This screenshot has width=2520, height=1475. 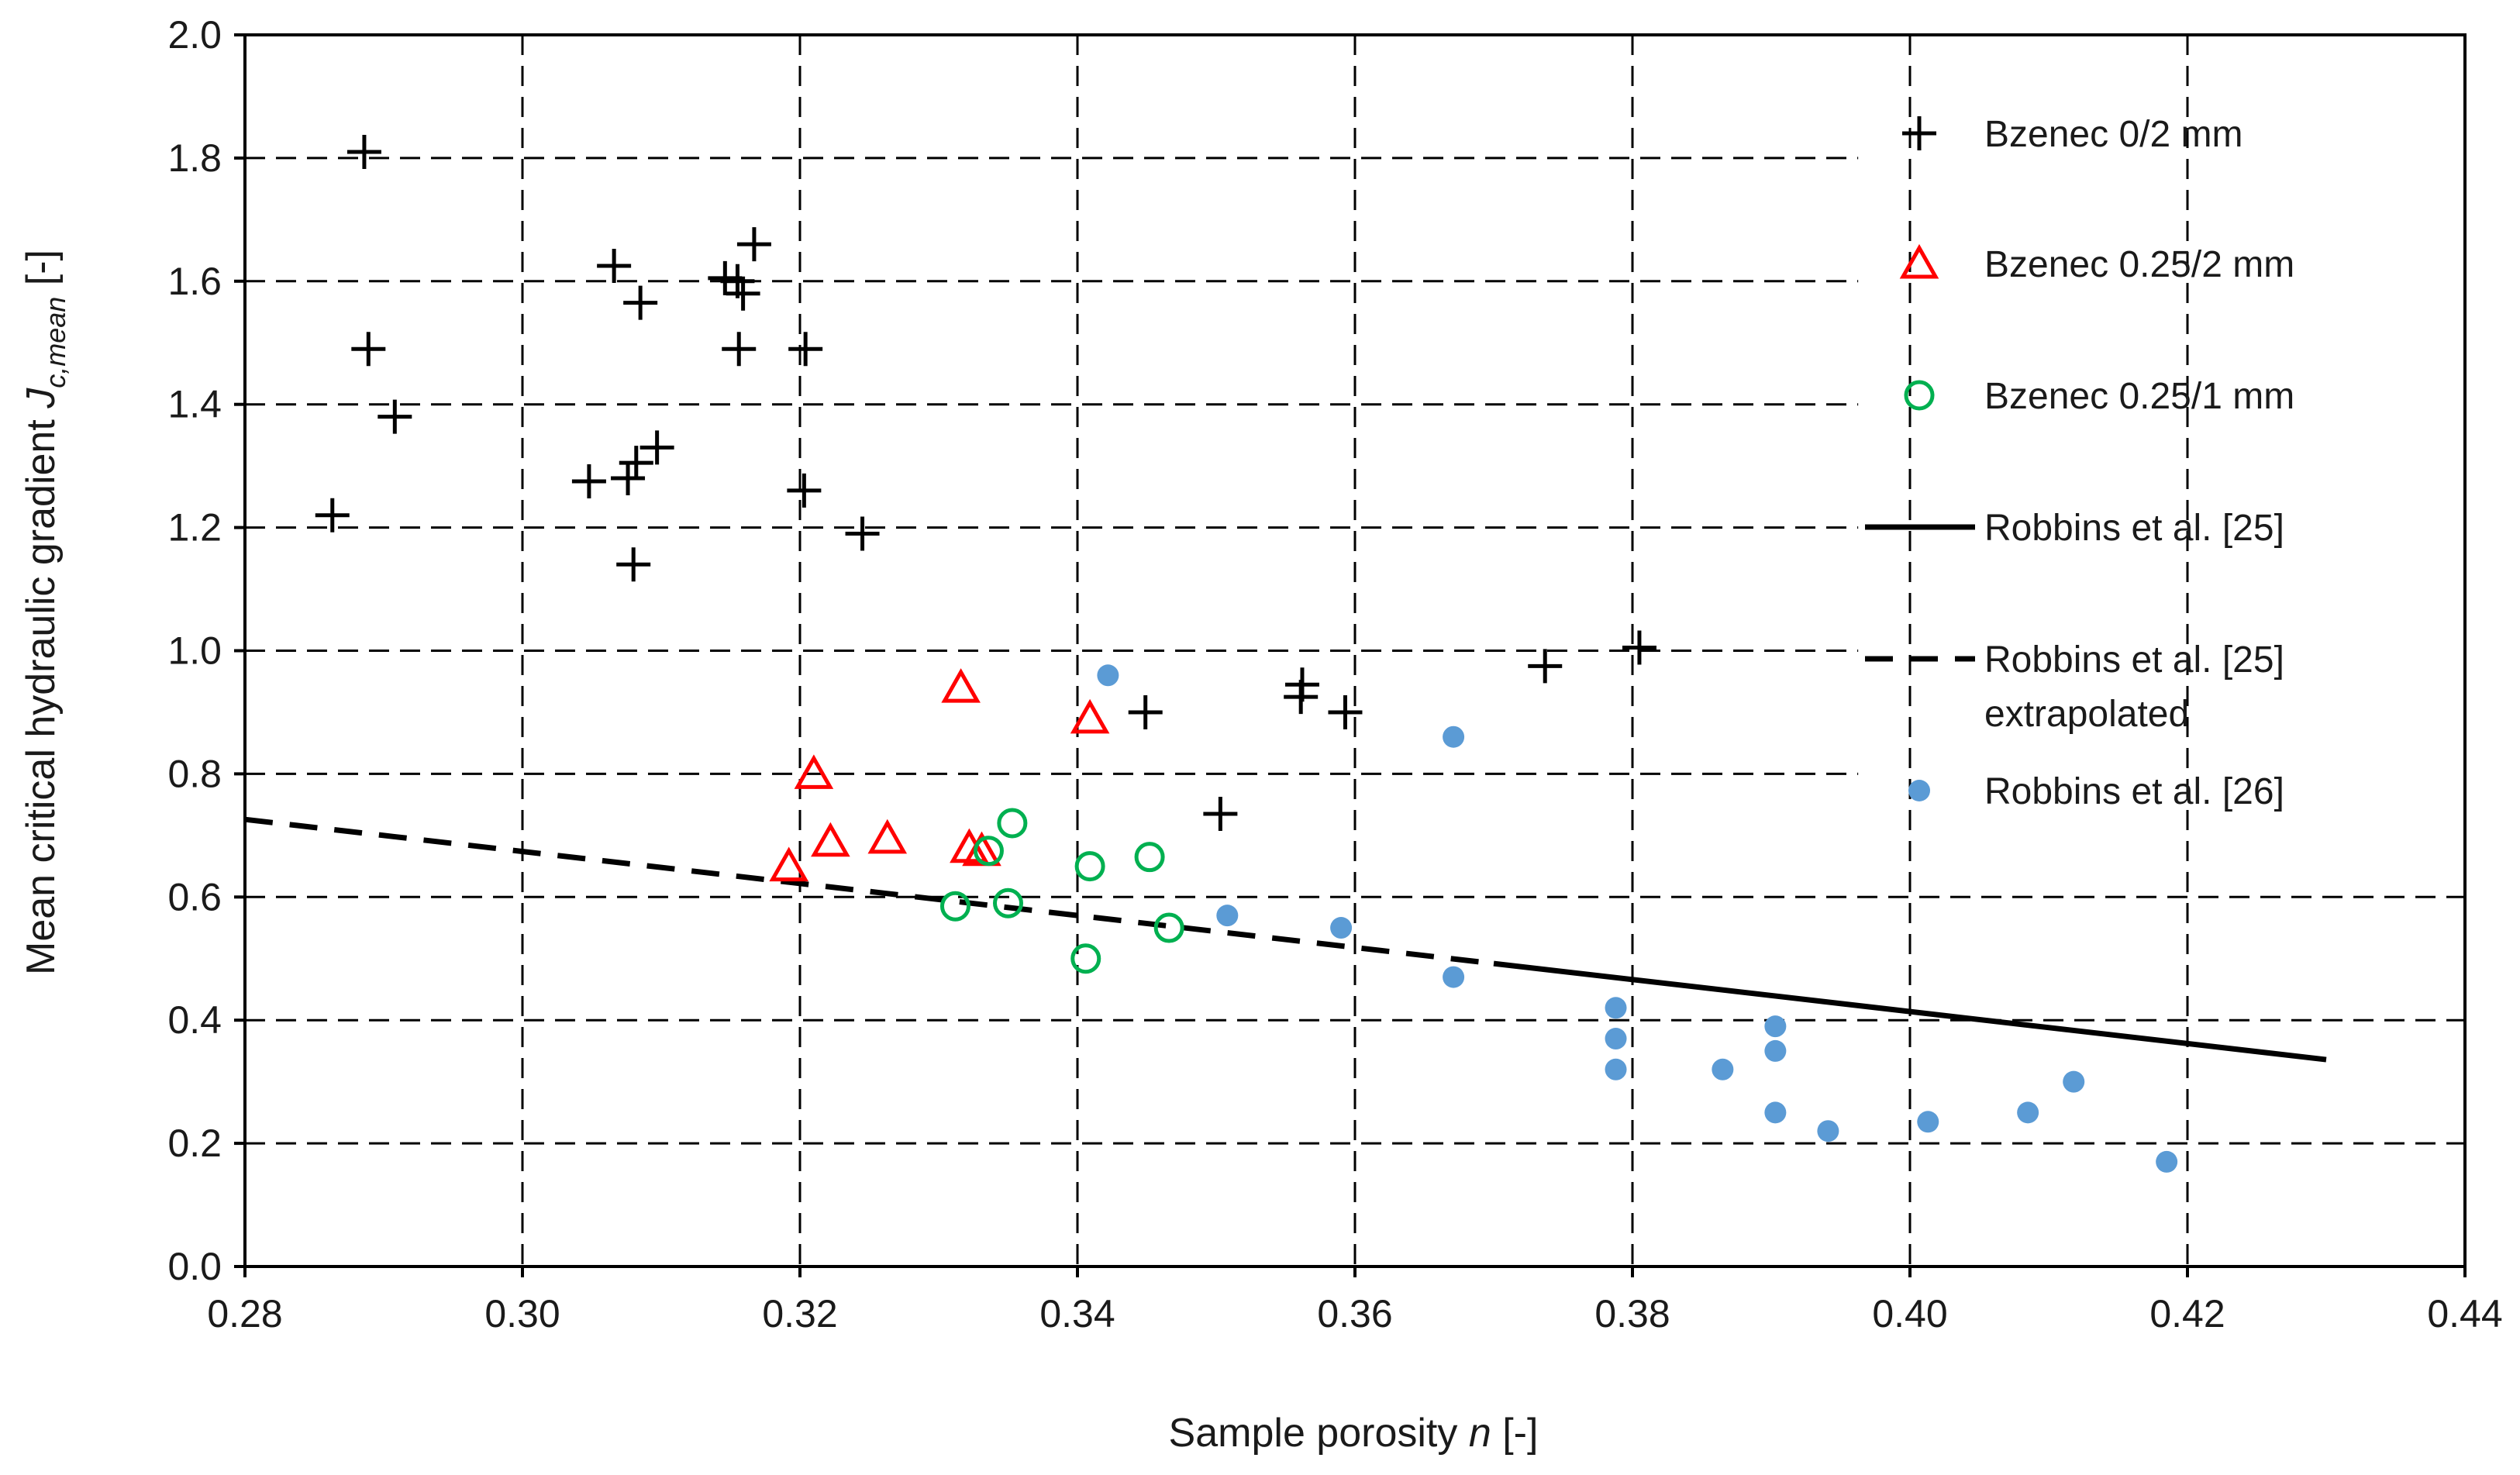 What do you see at coordinates (1919, 261) in the screenshot?
I see `legend-triangle-icon` at bounding box center [1919, 261].